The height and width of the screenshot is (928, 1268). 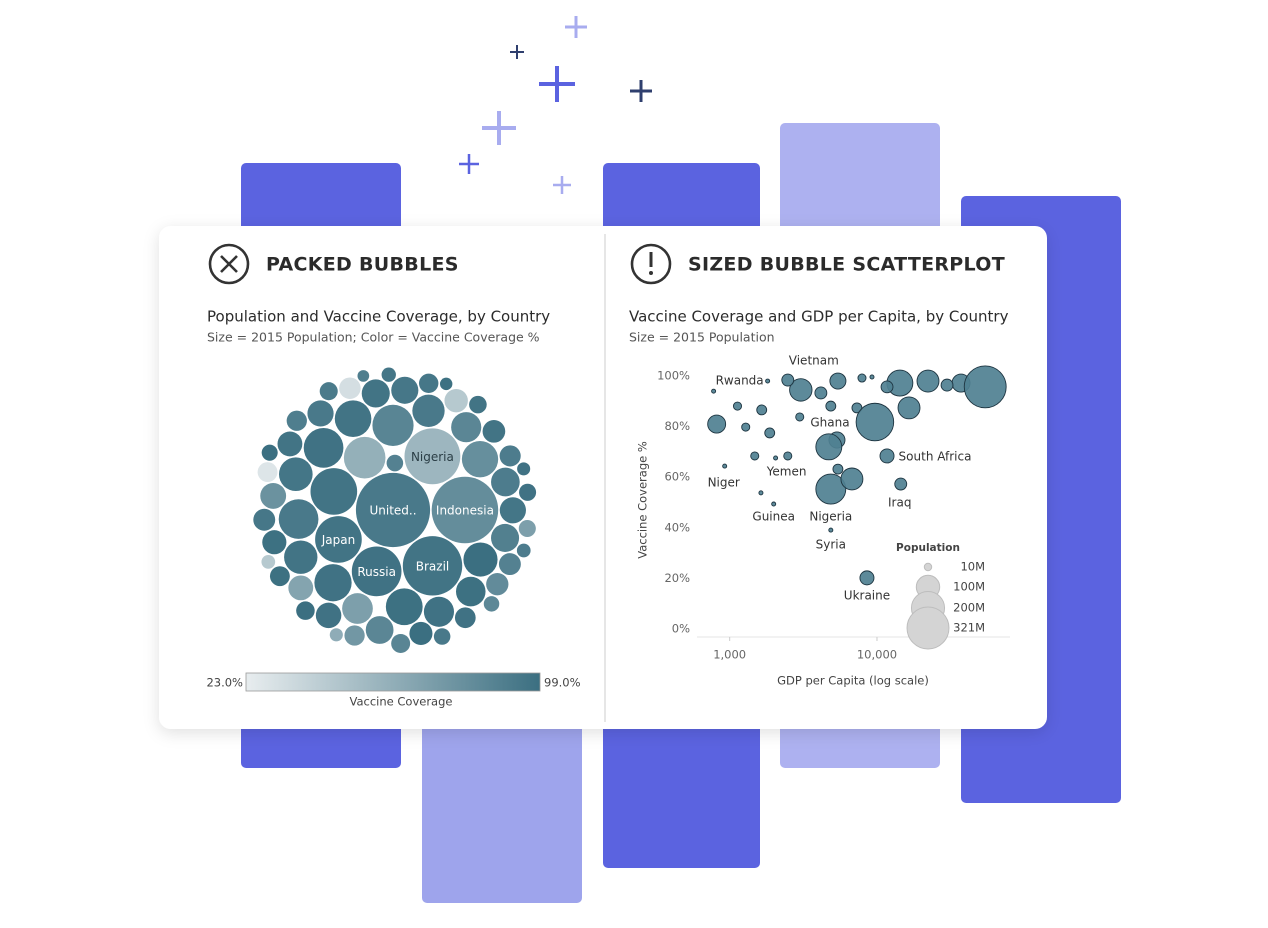 I want to click on heading: SIZED BUBBLE SCATTERPLOT, so click(x=846, y=265).